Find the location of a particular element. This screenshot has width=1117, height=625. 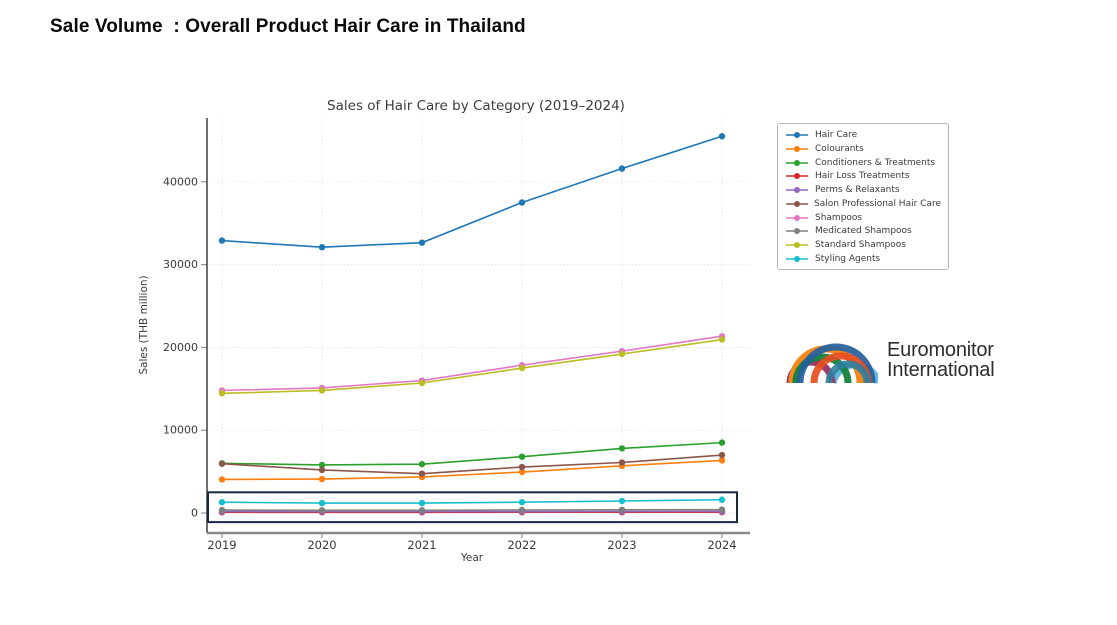

legend-label: Hair Loss Treatments is located at coordinates (862, 176).